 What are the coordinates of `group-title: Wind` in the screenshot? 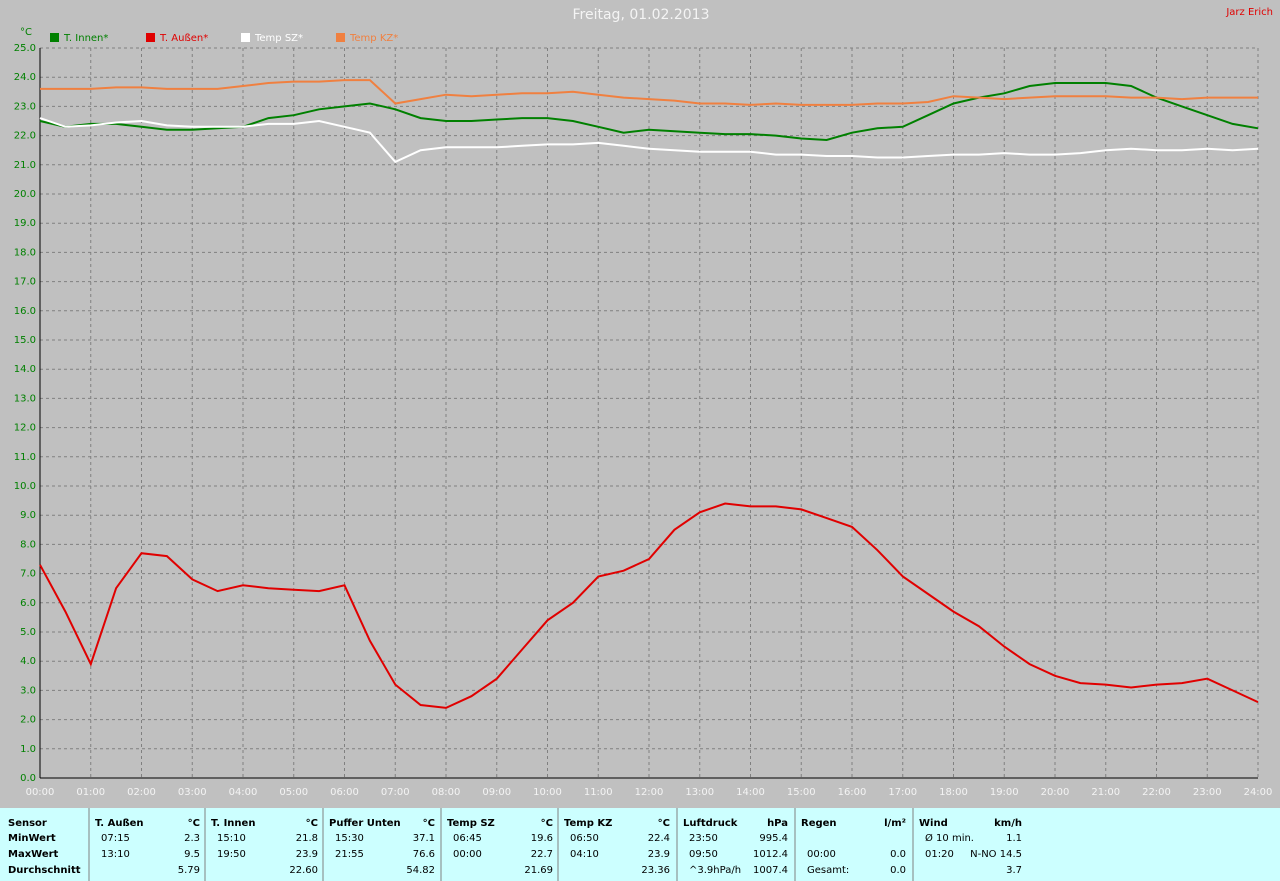 It's located at (933, 823).